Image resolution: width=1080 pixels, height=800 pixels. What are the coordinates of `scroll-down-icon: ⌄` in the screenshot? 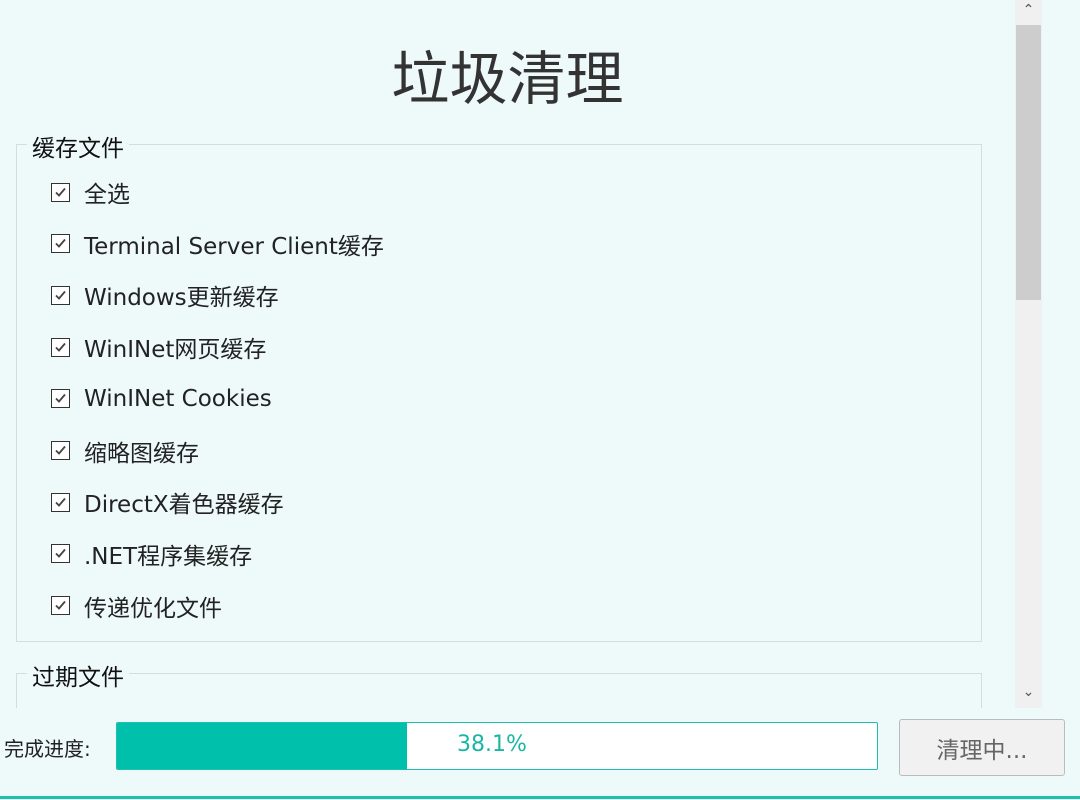 It's located at (1028, 692).